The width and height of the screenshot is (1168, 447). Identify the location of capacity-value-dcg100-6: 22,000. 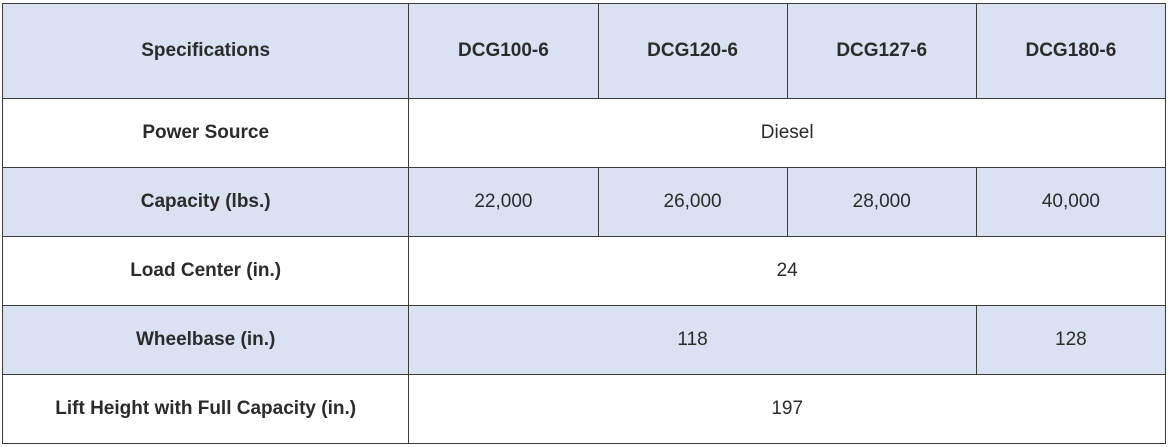
(503, 202).